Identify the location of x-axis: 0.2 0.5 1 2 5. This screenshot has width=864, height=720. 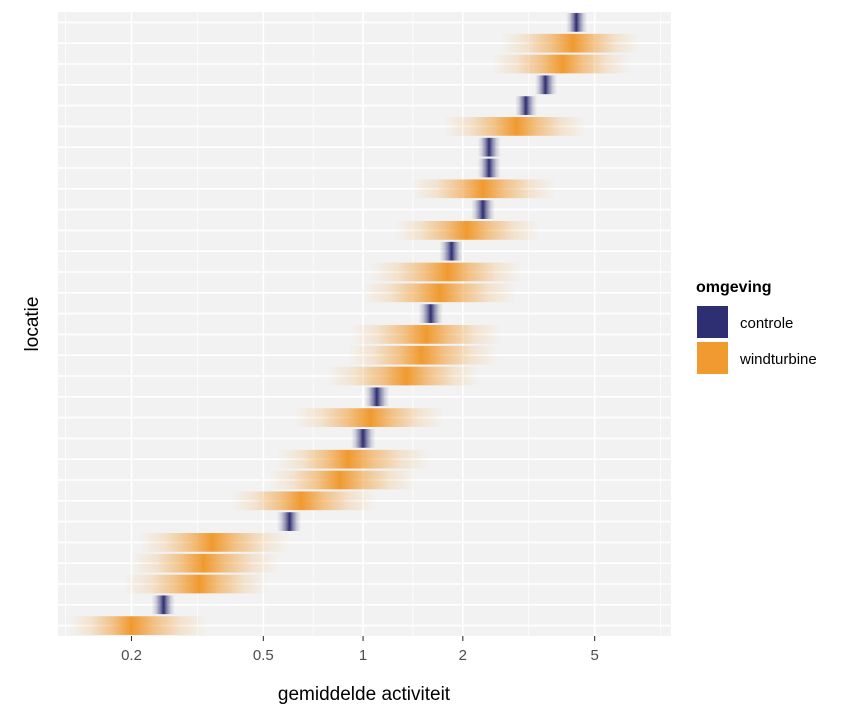
(360, 650).